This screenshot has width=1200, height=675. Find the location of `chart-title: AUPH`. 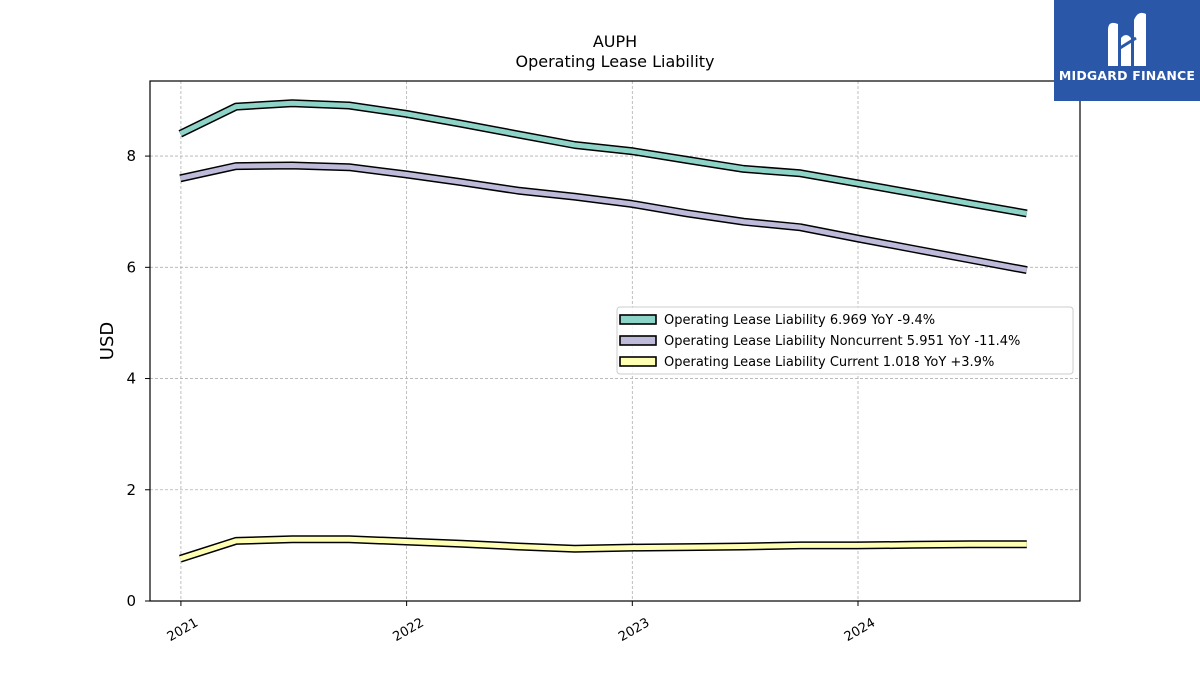

chart-title: AUPH is located at coordinates (615, 41).